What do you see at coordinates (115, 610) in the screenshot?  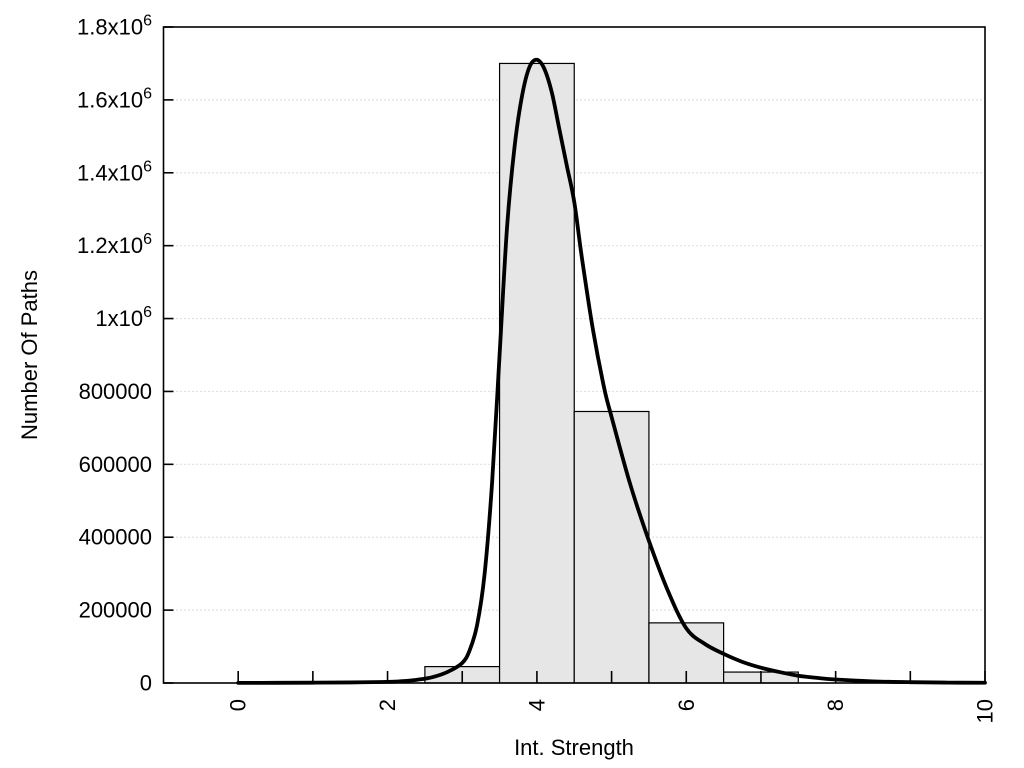 I see `y-tick-label: 200000` at bounding box center [115, 610].